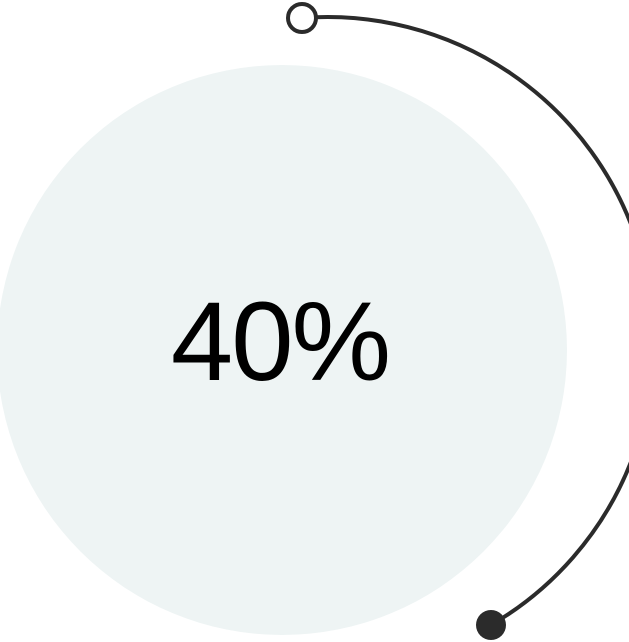 The width and height of the screenshot is (629, 642). Describe the element at coordinates (302, 18) in the screenshot. I see `arc-start-dot` at that location.